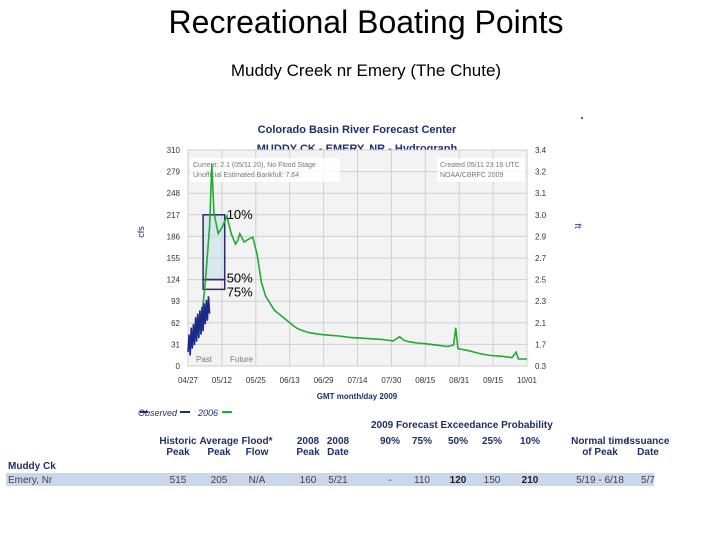 The width and height of the screenshot is (720, 540). Describe the element at coordinates (178, 366) in the screenshot. I see `y-tick-left: 0` at that location.